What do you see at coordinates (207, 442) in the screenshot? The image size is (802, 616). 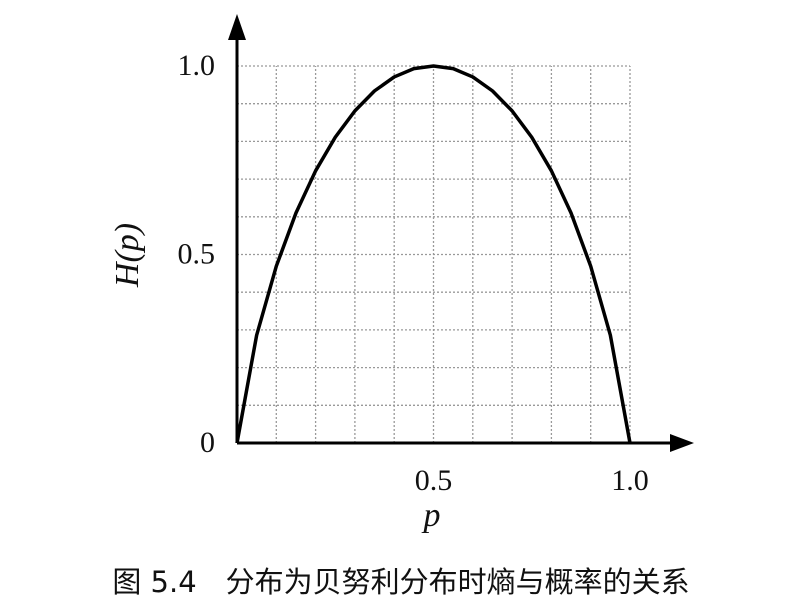 I see `y-tick-label: 0` at bounding box center [207, 442].